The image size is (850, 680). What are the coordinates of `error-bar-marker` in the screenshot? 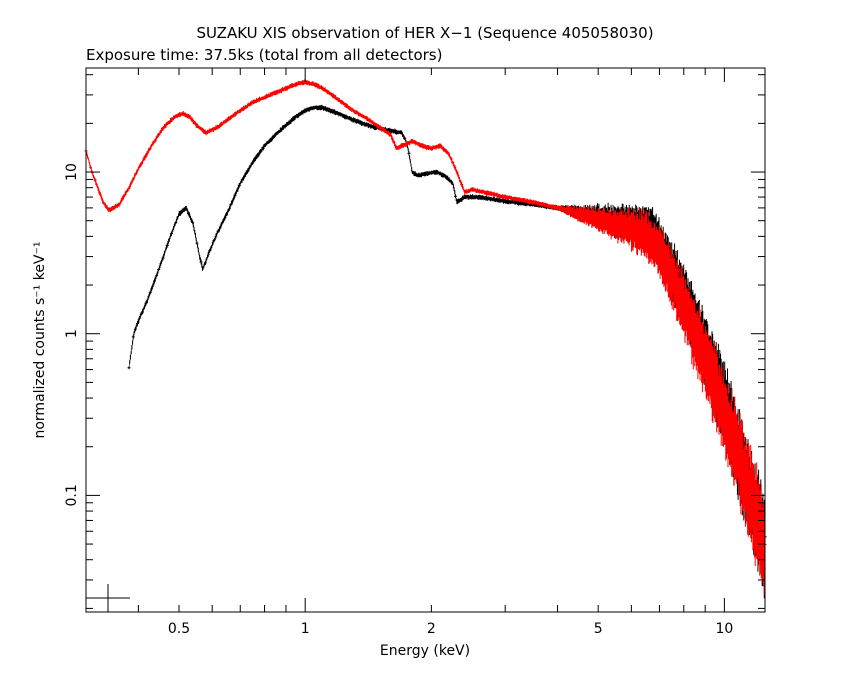 It's located at (108, 598).